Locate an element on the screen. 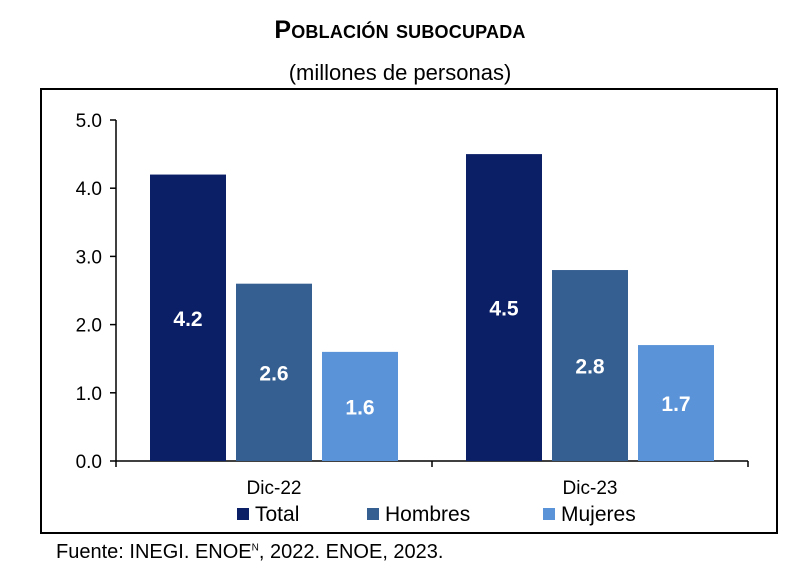  y-tick-label-2: 2.0 is located at coordinates (89, 326).